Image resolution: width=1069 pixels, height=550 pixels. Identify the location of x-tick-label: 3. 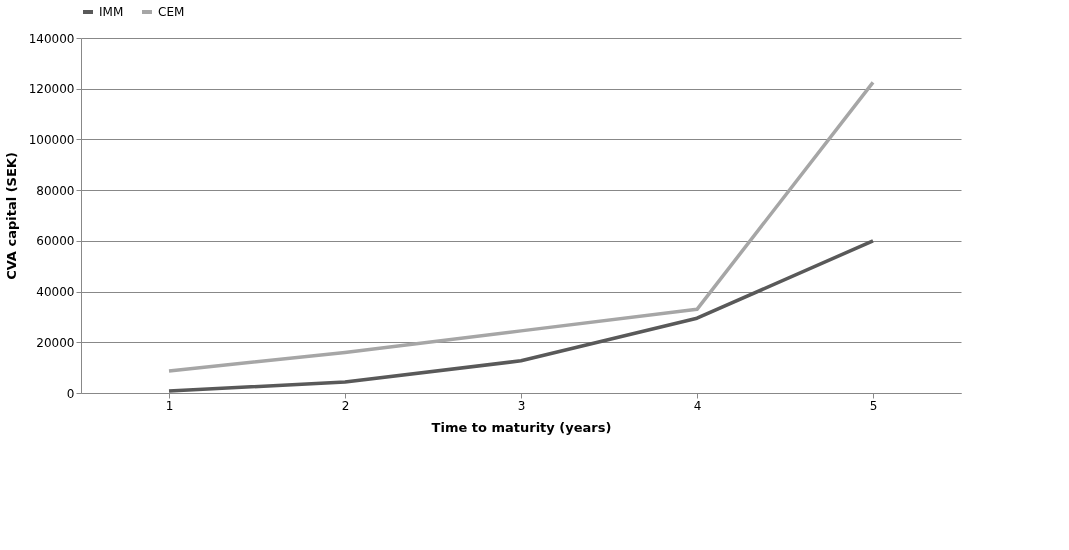
(521, 405).